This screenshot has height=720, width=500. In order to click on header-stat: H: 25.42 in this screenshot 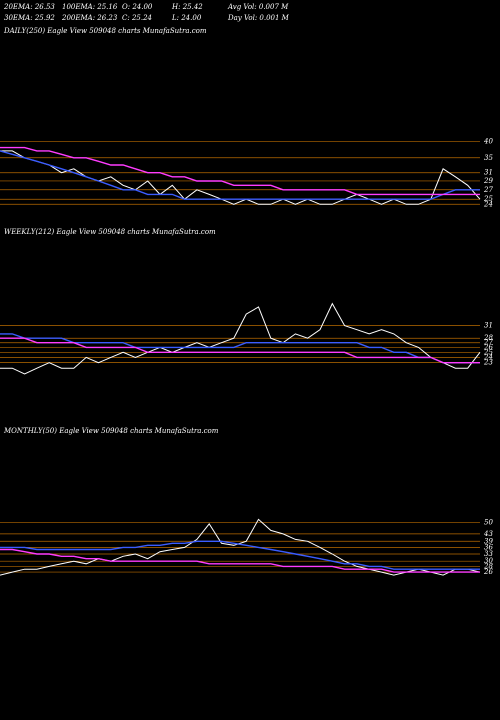, I will do `click(187, 7)`.